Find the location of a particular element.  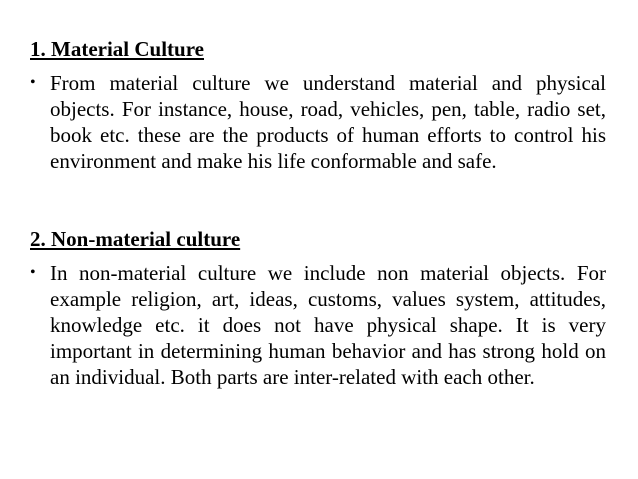

section-heading-material-culture: 1. Material Culture is located at coordinates (117, 49).